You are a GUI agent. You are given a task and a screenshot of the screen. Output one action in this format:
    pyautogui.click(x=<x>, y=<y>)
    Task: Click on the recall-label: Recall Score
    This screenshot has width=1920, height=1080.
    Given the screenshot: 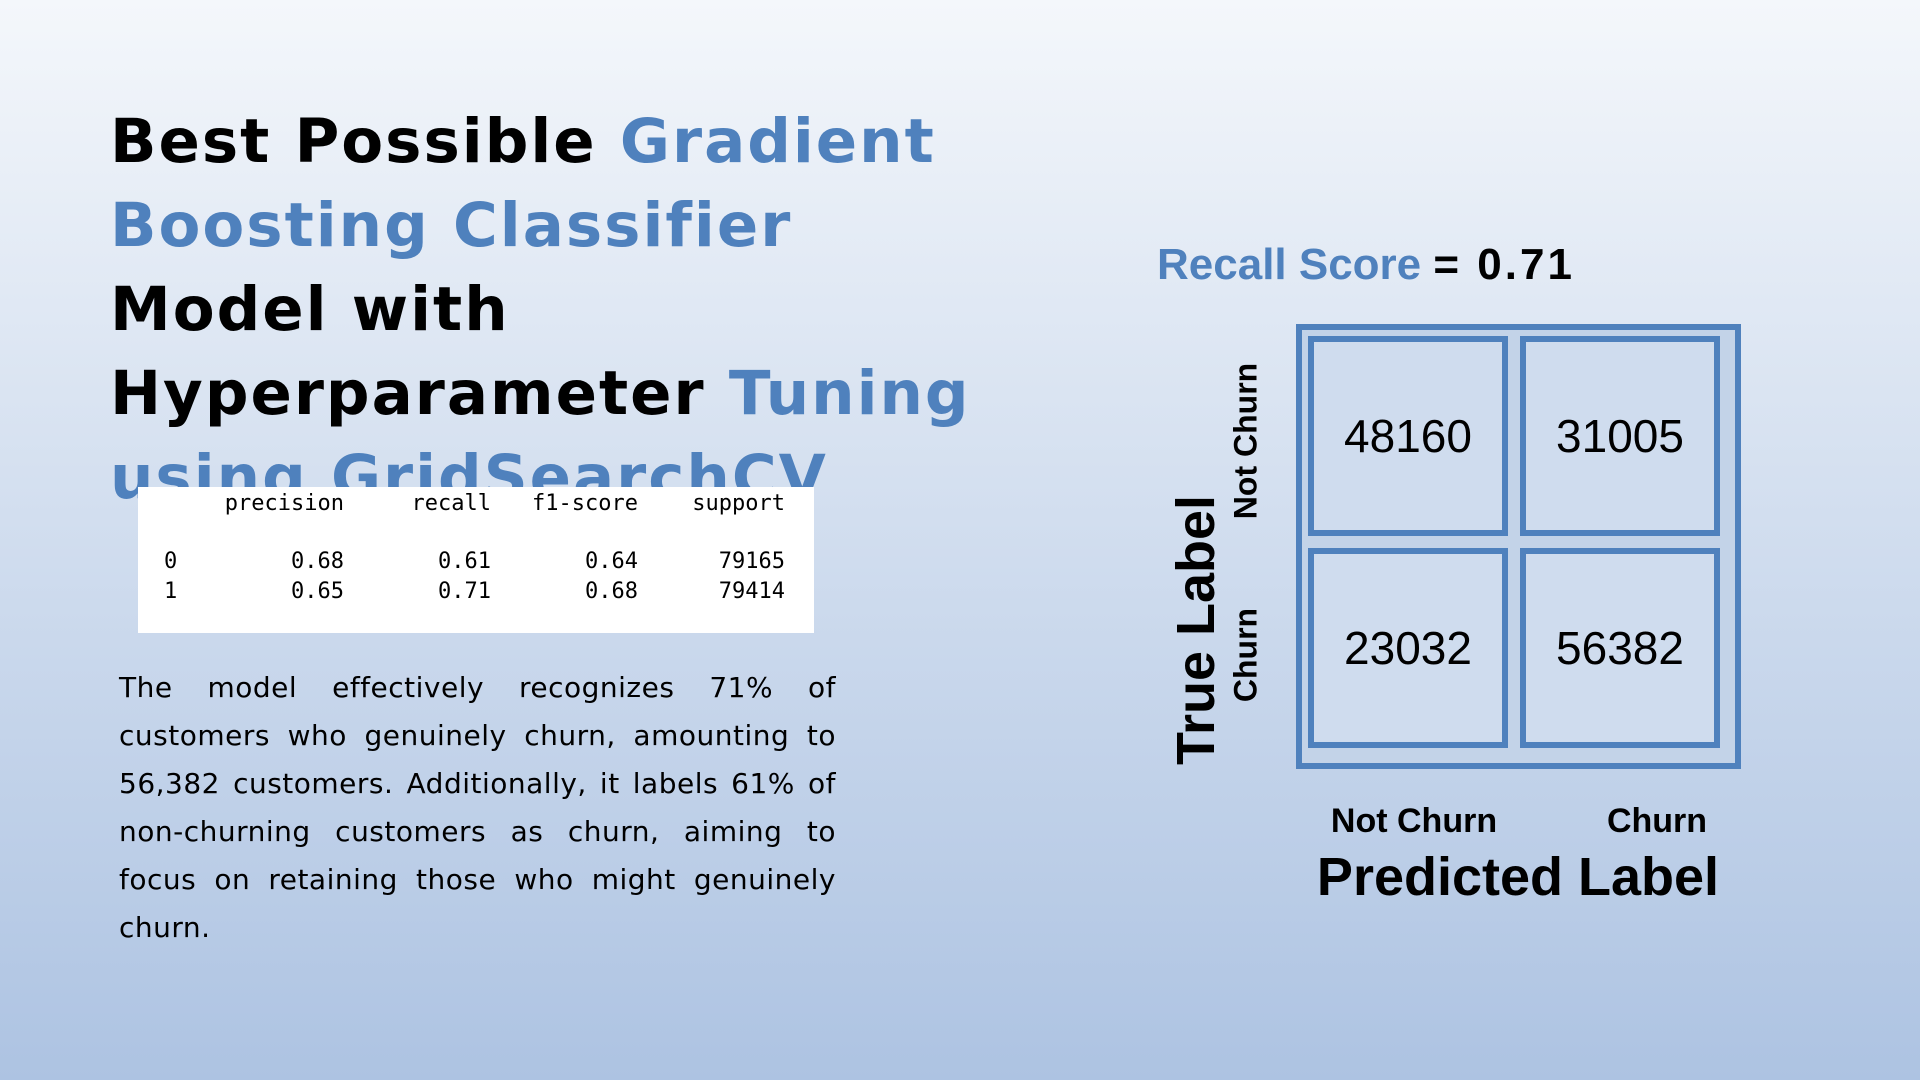 What is the action you would take?
    pyautogui.click(x=1289, y=264)
    